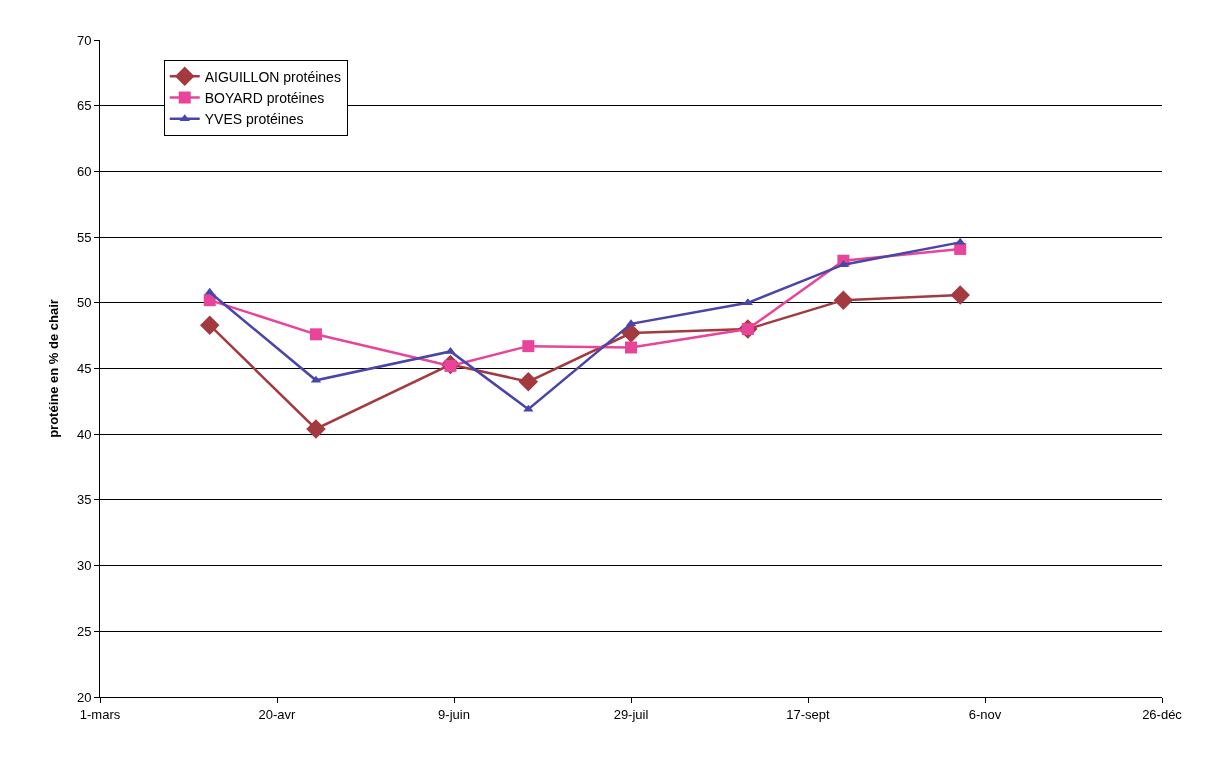  What do you see at coordinates (84, 171) in the screenshot?
I see `y-tick-label: 60` at bounding box center [84, 171].